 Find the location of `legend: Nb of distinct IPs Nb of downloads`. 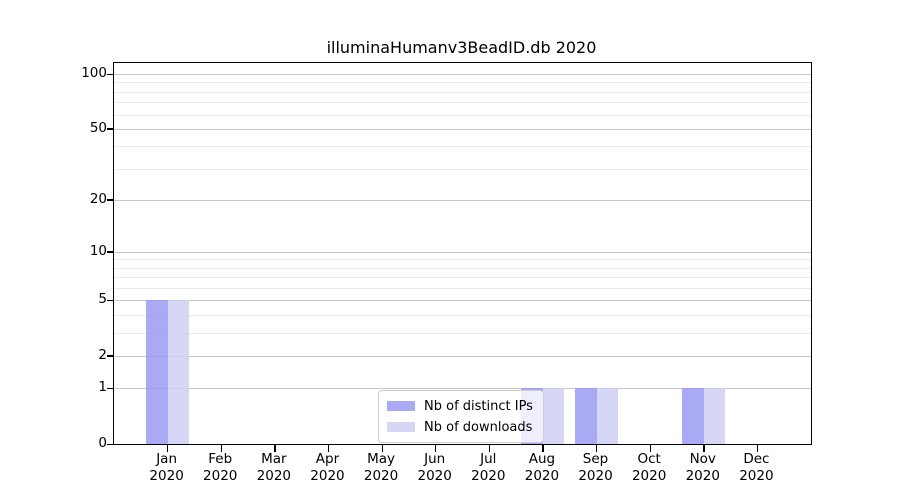

legend: Nb of distinct IPs Nb of downloads is located at coordinates (461, 416).